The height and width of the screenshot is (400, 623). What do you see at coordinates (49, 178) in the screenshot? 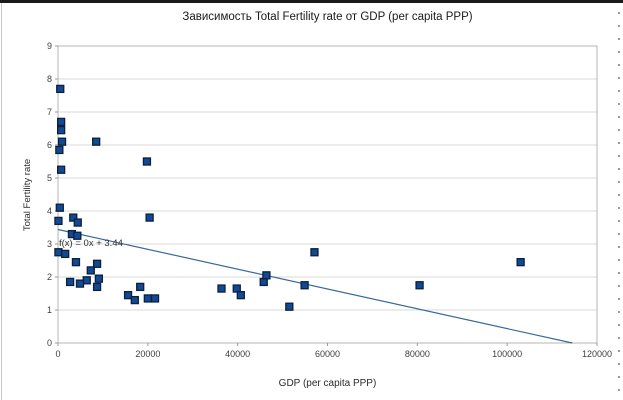
I see `y-tick-label: 5` at bounding box center [49, 178].